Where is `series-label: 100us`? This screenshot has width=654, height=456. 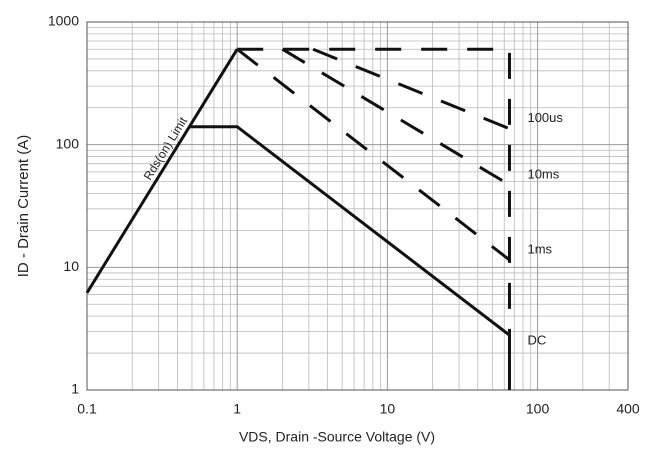 series-label: 100us is located at coordinates (545, 117).